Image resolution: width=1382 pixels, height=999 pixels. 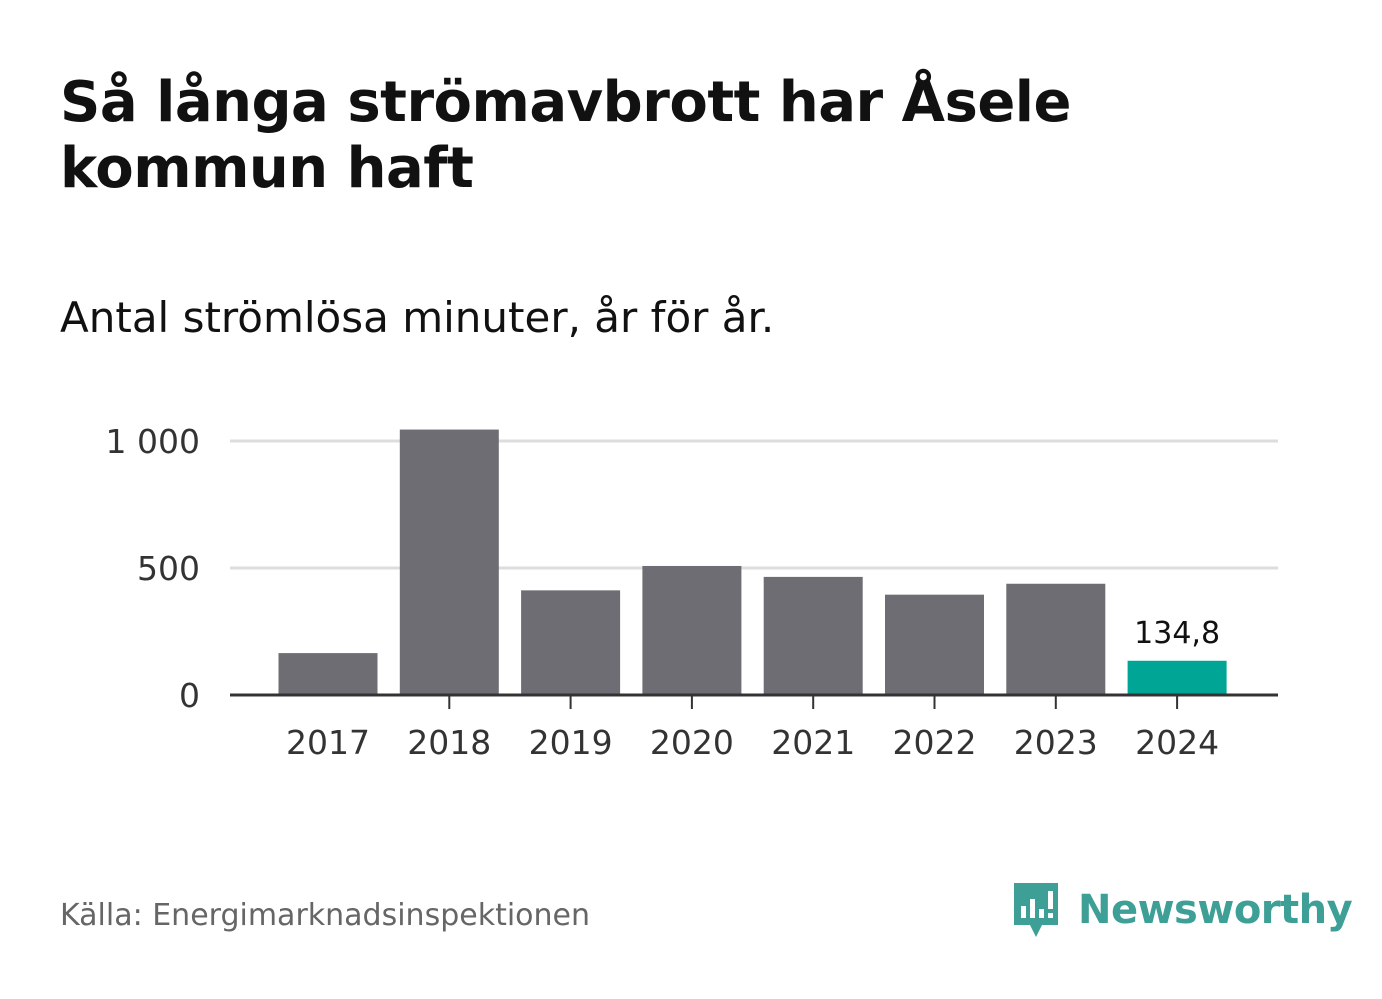 What do you see at coordinates (1056, 639) in the screenshot?
I see `bar-2023` at bounding box center [1056, 639].